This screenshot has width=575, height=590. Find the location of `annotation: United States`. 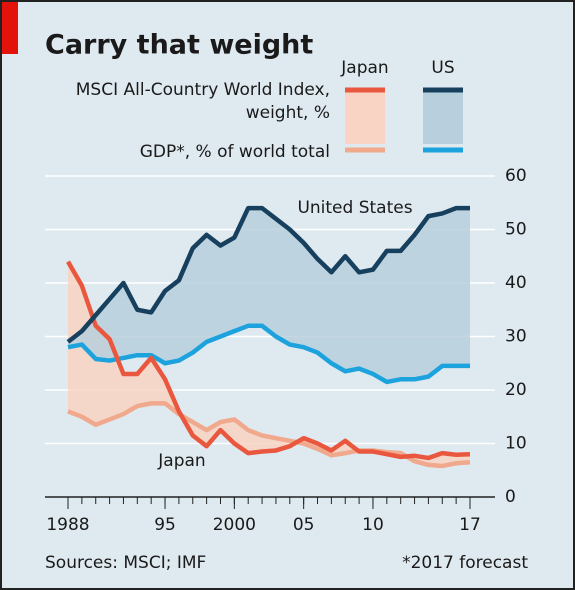

annotation: United States is located at coordinates (354, 208).